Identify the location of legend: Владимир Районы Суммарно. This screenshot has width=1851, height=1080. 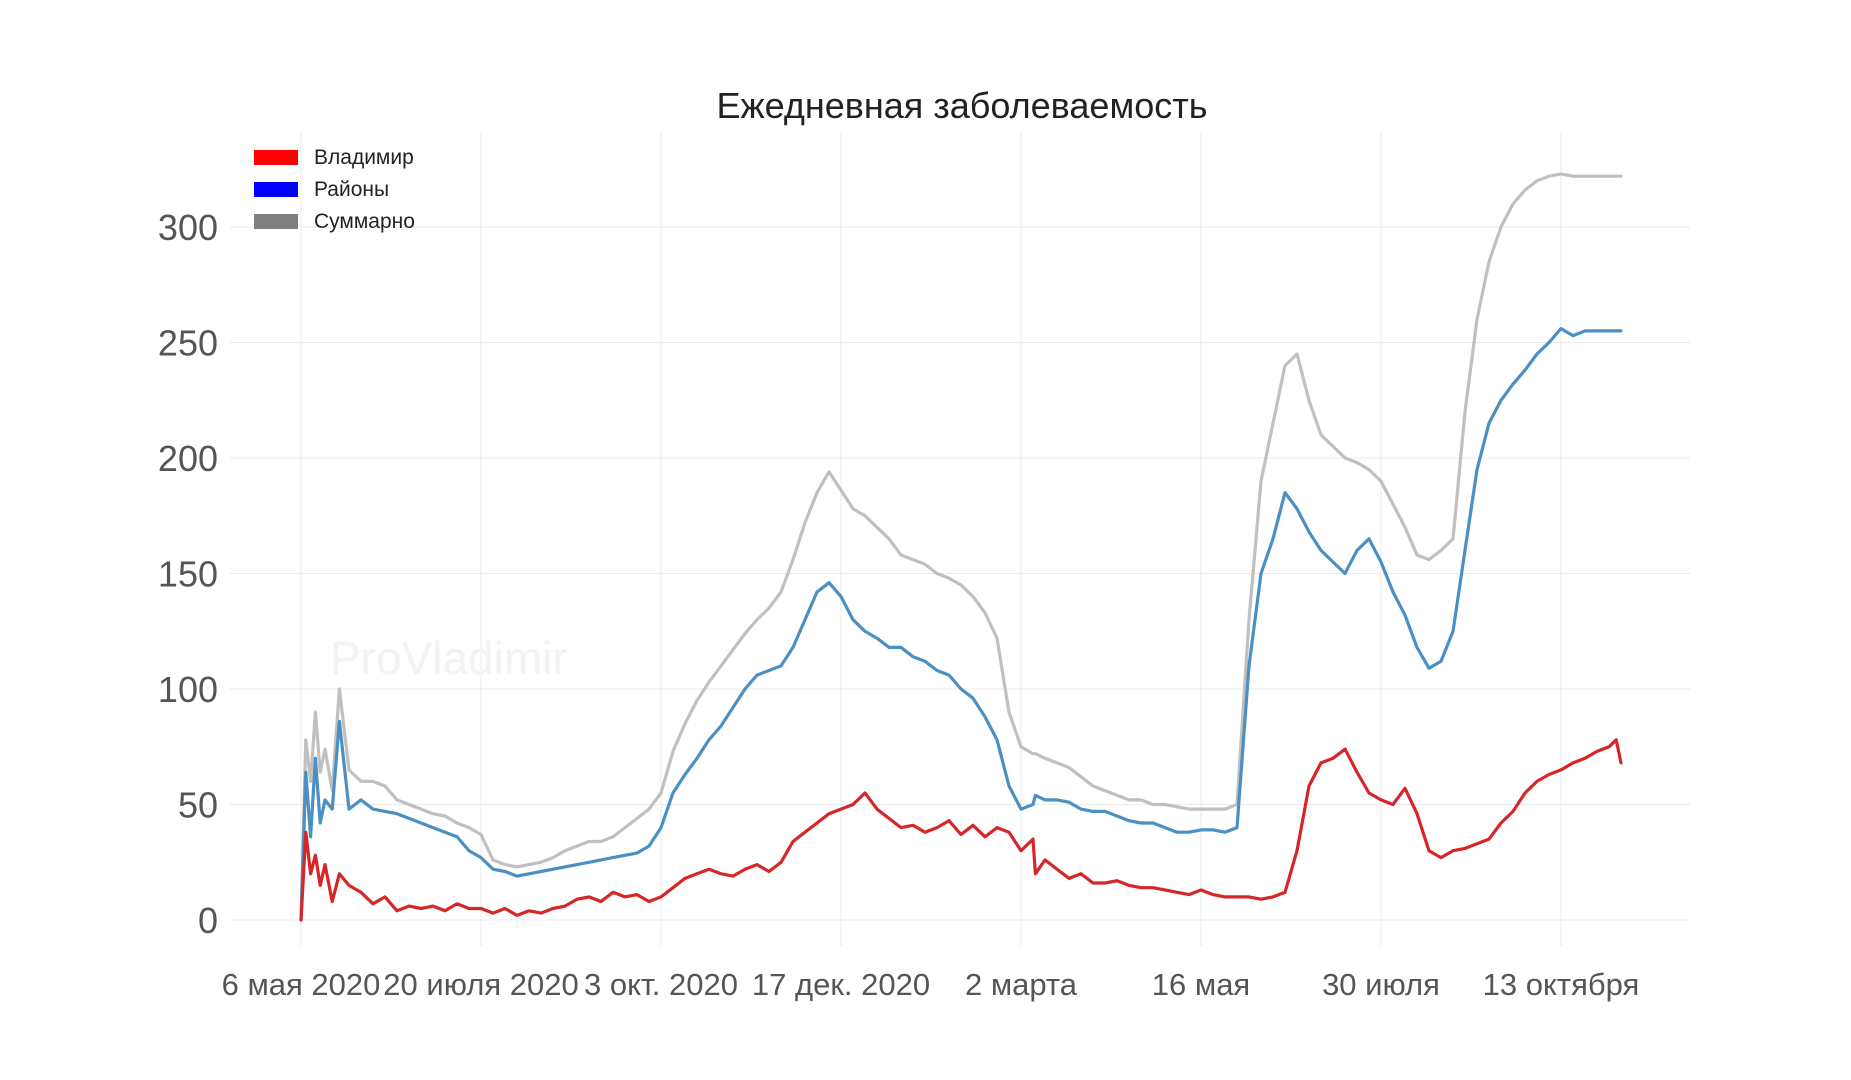
(334, 189).